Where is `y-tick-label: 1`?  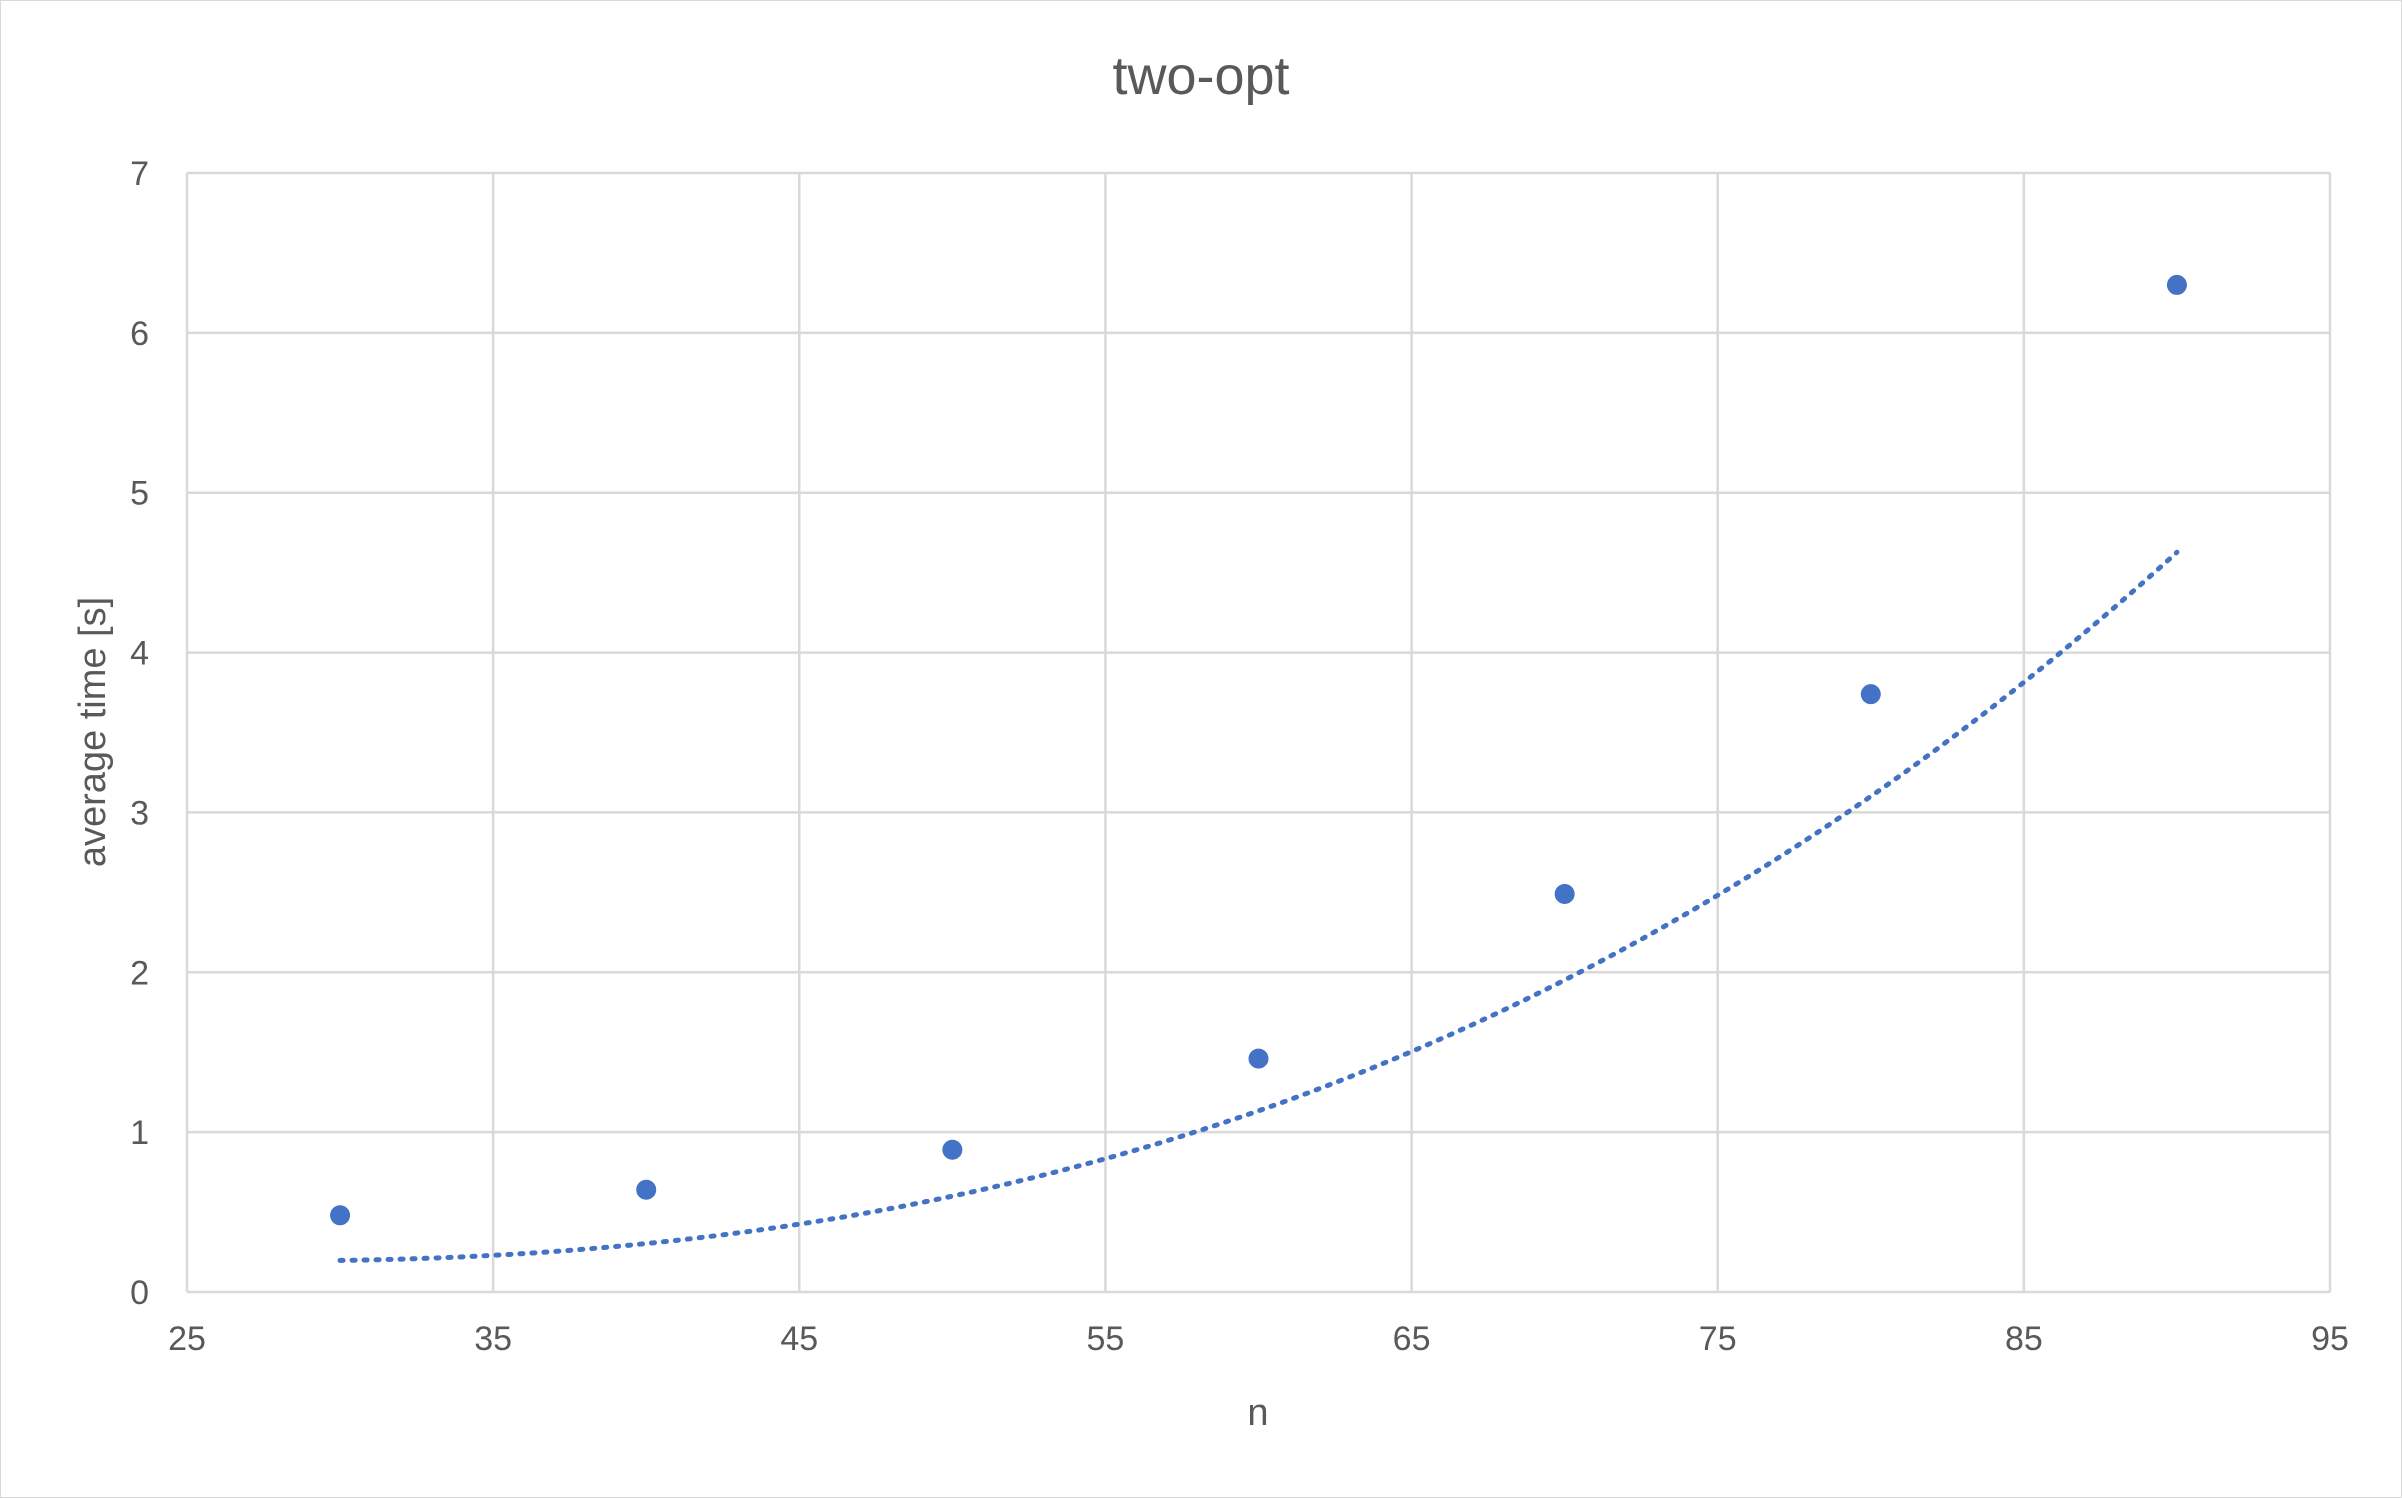 y-tick-label: 1 is located at coordinates (139, 1133).